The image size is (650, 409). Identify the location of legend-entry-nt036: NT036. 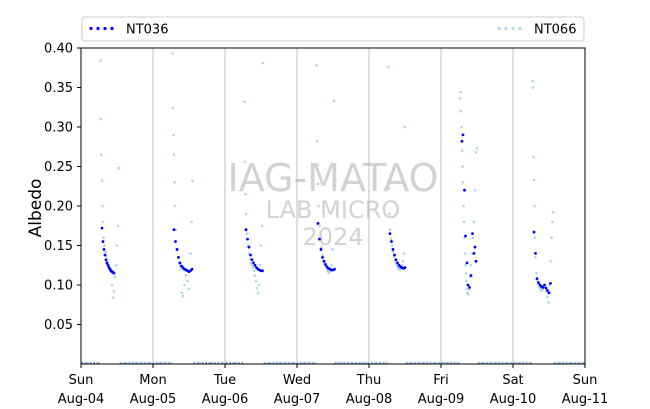
(128, 30).